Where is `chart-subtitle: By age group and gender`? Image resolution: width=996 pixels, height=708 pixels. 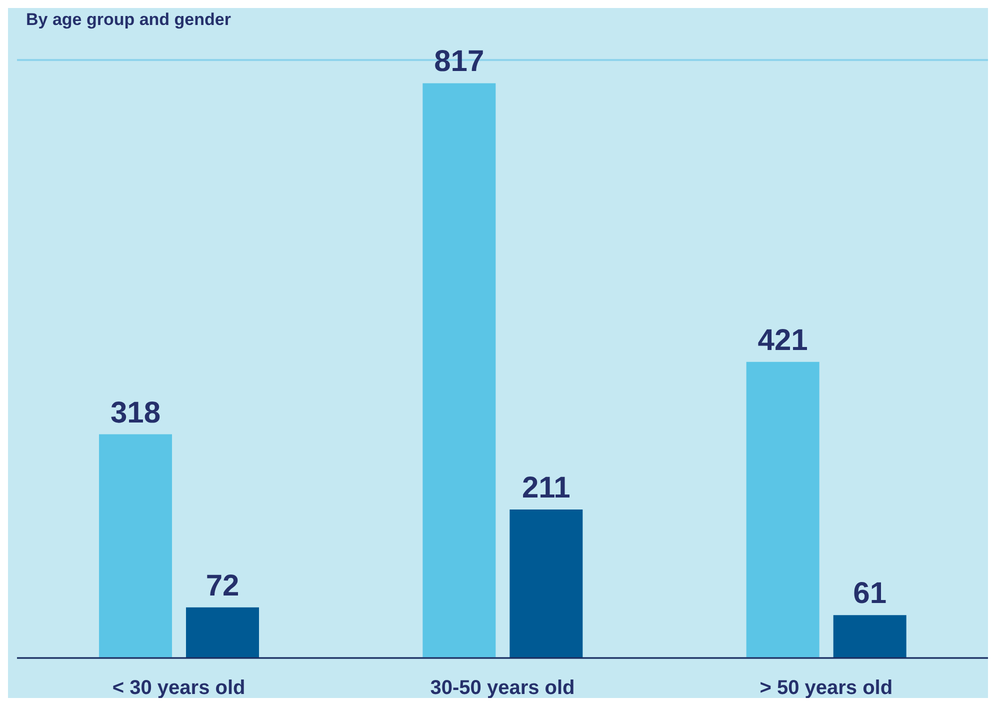
chart-subtitle: By age group and gender is located at coordinates (128, 20).